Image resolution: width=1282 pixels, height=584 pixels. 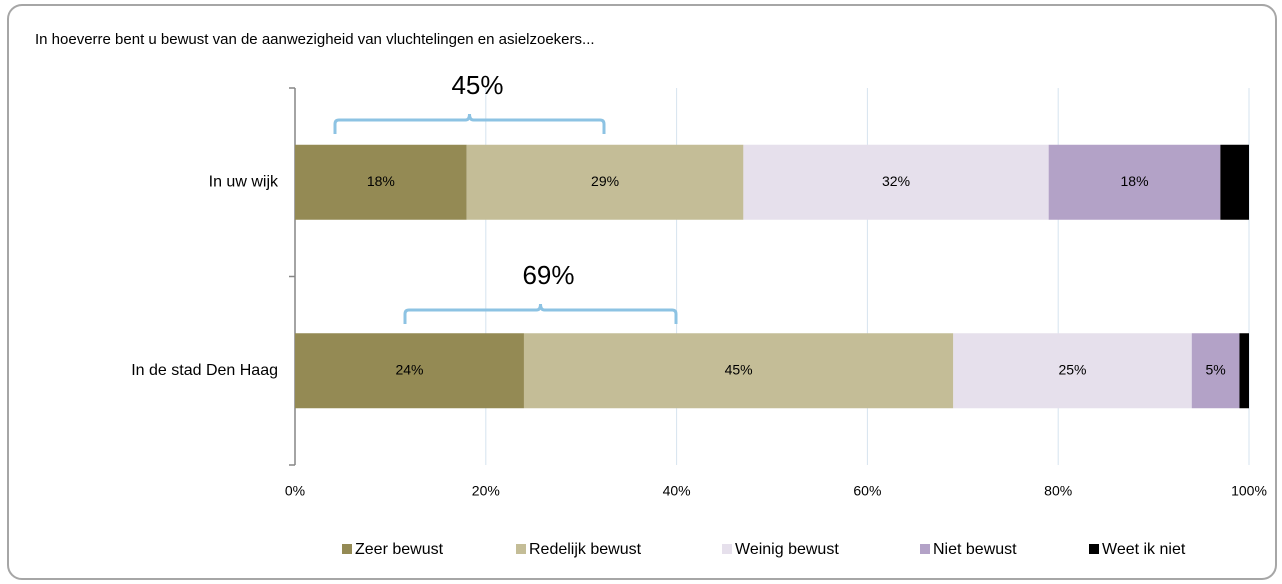 I want to click on annotation: 45%, so click(x=477, y=85).